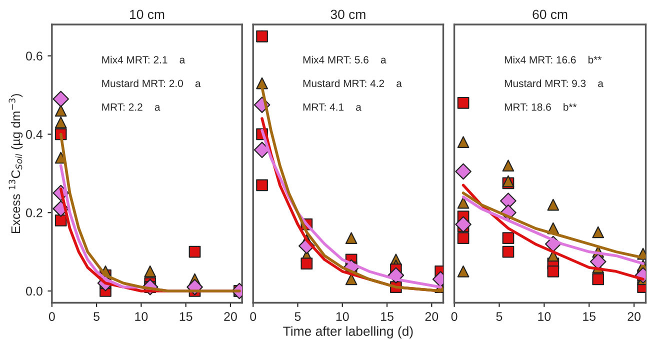 The width and height of the screenshot is (649, 350). Describe the element at coordinates (144, 60) in the screenshot. I see `annotation: Mix4 MRT: 2.1 a` at that location.